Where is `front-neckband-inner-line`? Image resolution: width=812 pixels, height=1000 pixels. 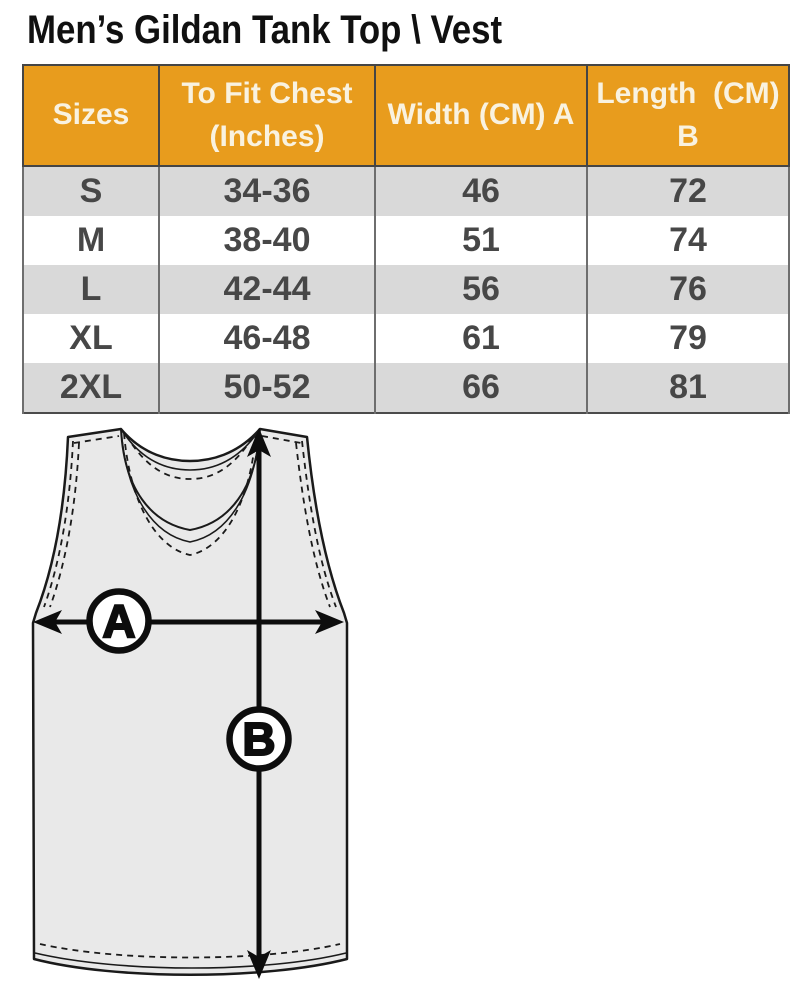 front-neckband-inner-line is located at coordinates (190, 485).